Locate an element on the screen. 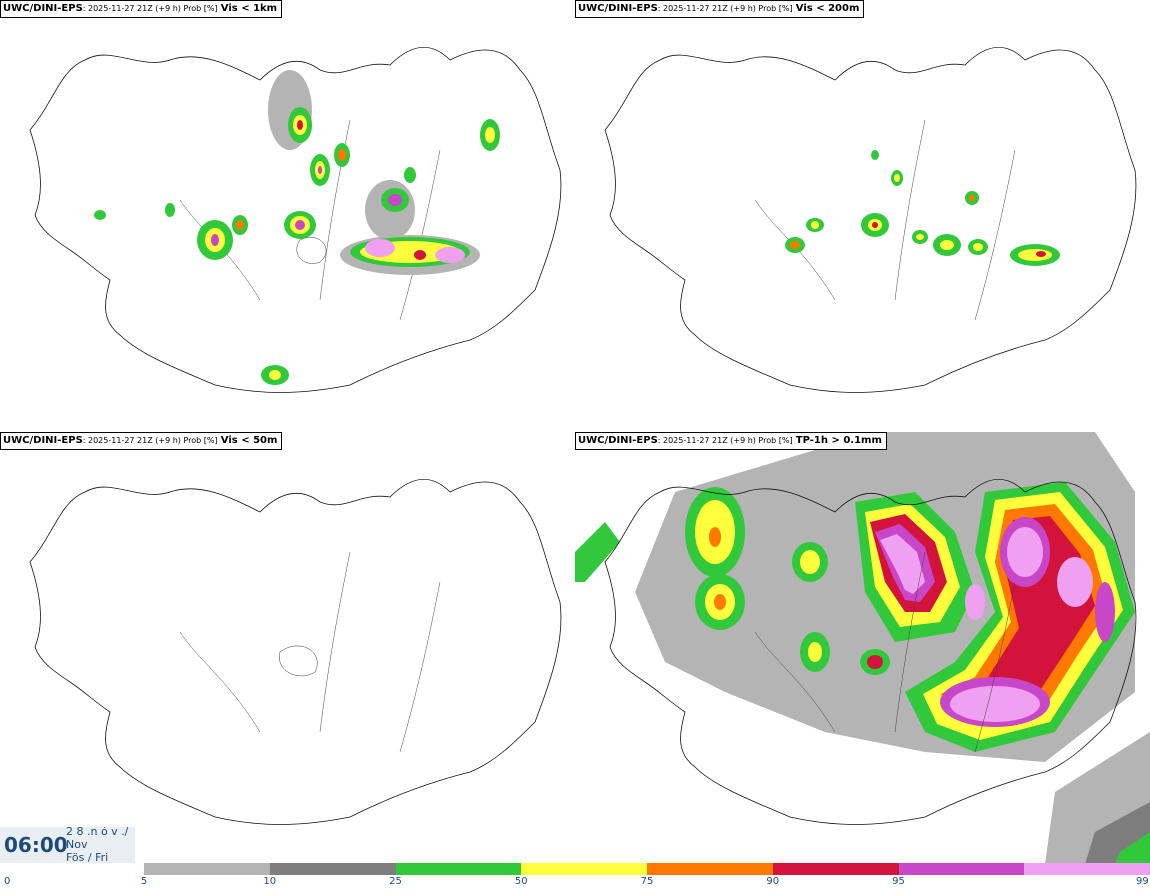 The width and height of the screenshot is (1150, 891). valid-time: 06:00 is located at coordinates (36, 845).